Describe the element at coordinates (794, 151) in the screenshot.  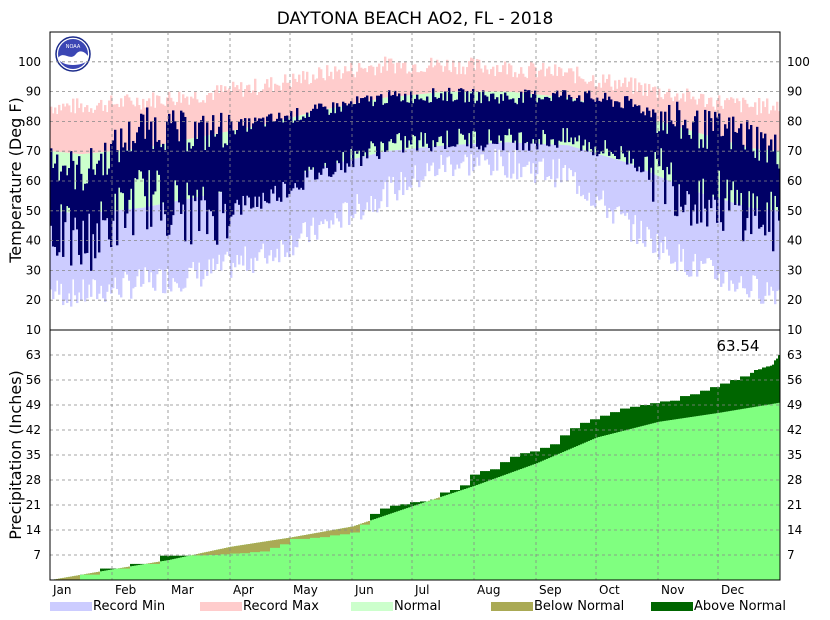
I see `temp-tick-label-right: 70` at that location.